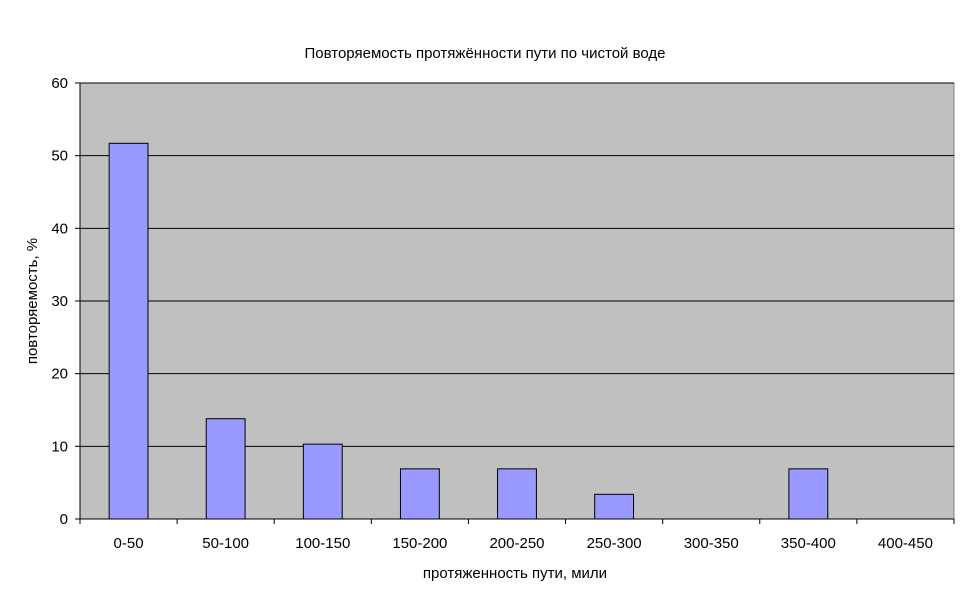 The width and height of the screenshot is (969, 603). I want to click on x-tick-label: 50-100, so click(225, 543).